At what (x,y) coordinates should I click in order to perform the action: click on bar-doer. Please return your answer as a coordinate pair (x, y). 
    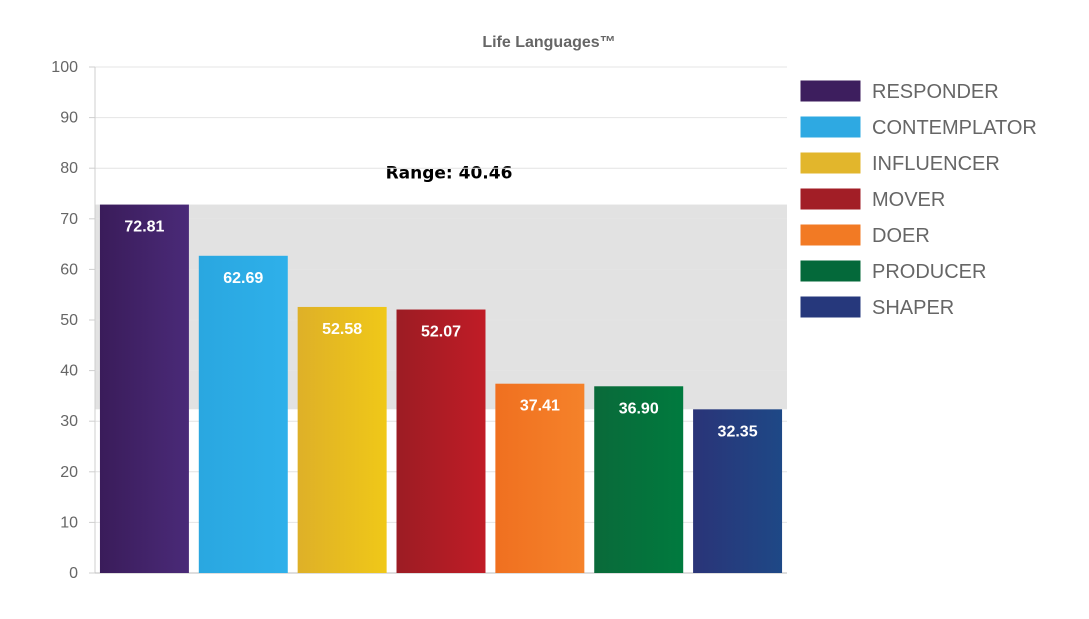
    Looking at the image, I should click on (540, 478).